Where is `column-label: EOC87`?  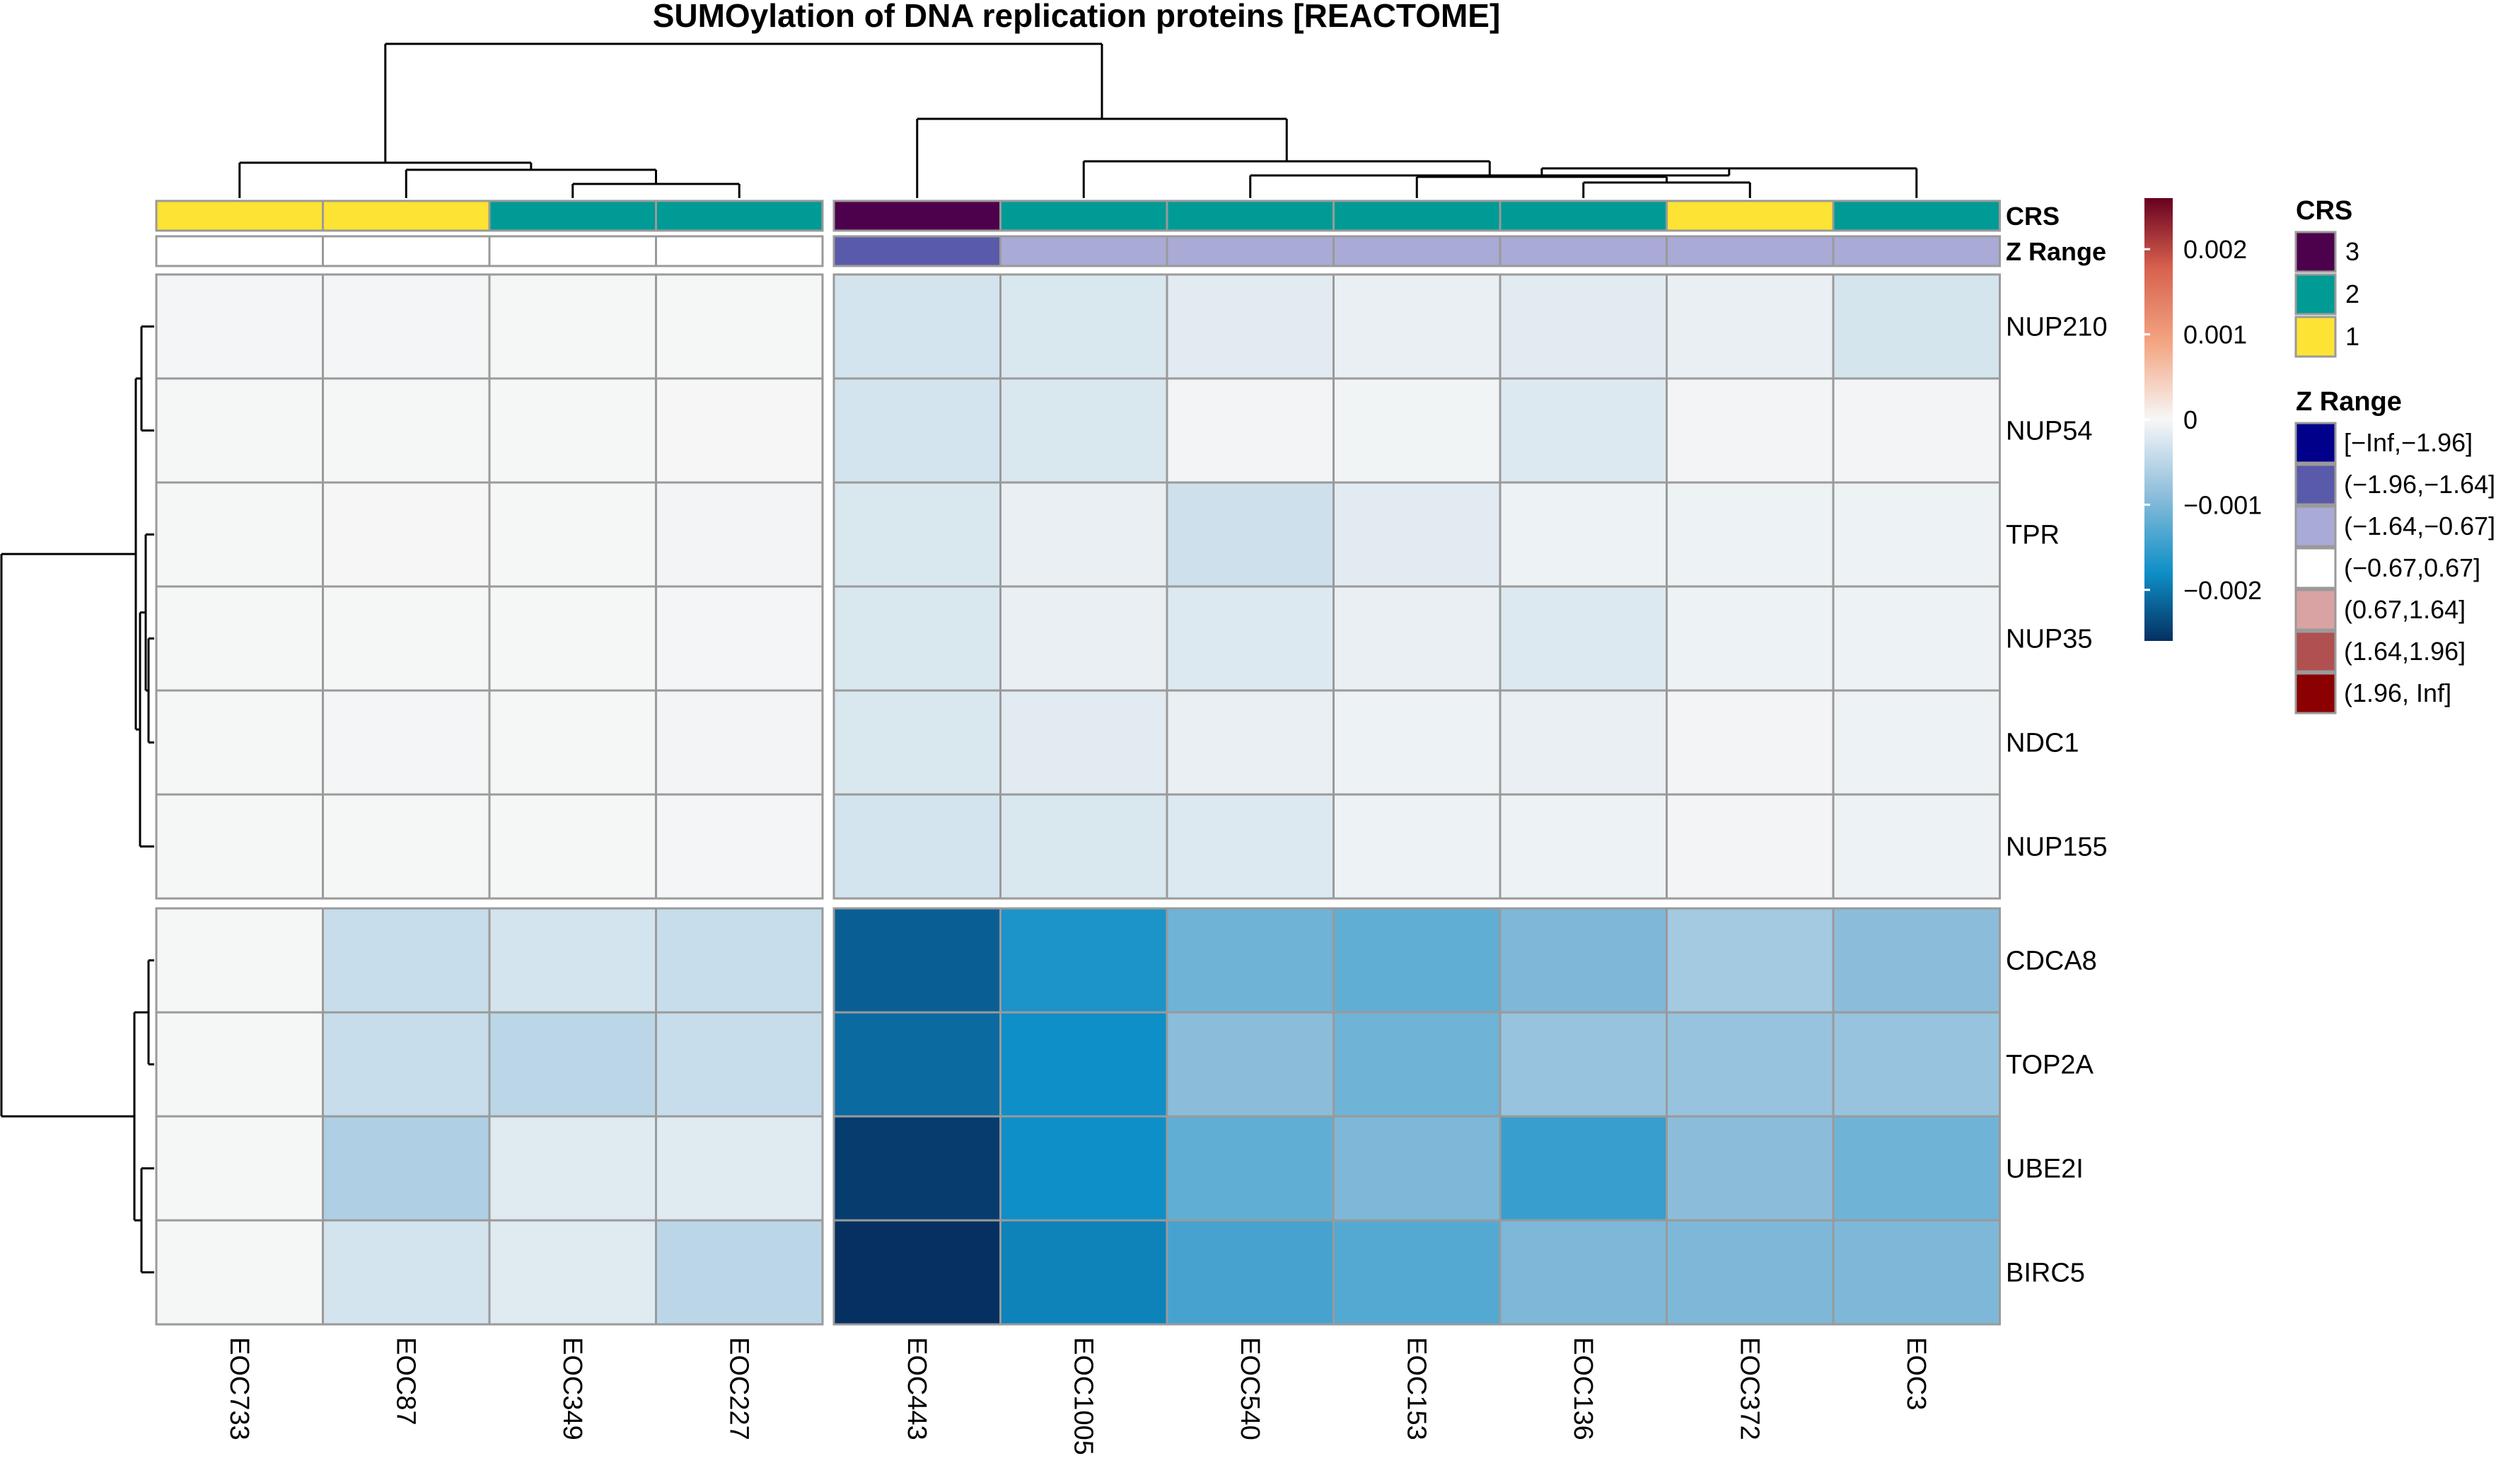 column-label: EOC87 is located at coordinates (405, 1381).